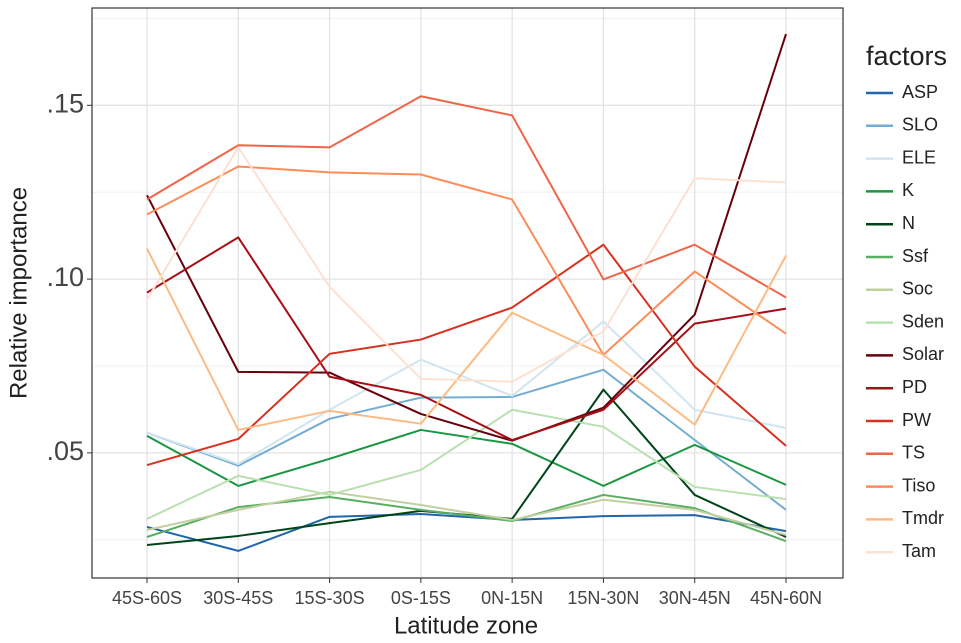  I want to click on x-tick-label: 30N-45N, so click(695, 598).